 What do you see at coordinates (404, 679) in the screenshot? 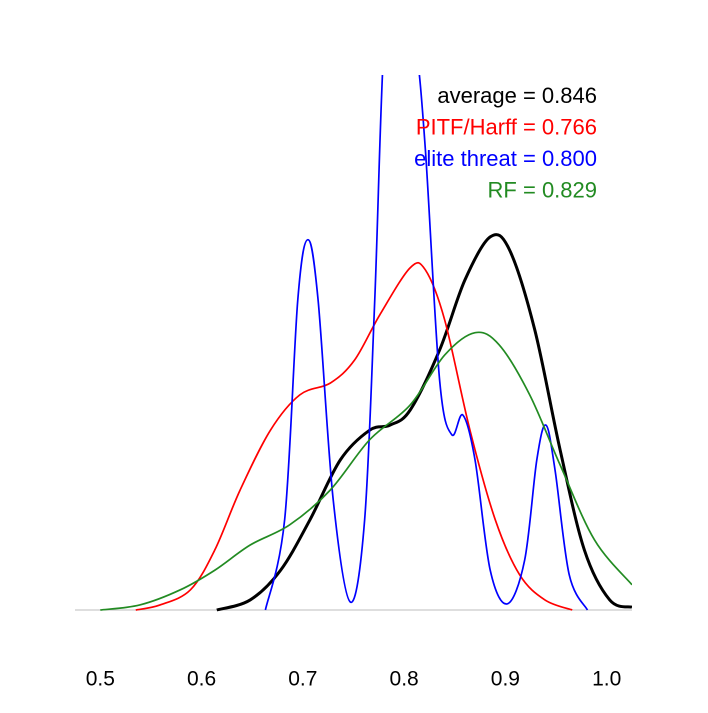
I see `x-tick-label: 0.8` at bounding box center [404, 679].